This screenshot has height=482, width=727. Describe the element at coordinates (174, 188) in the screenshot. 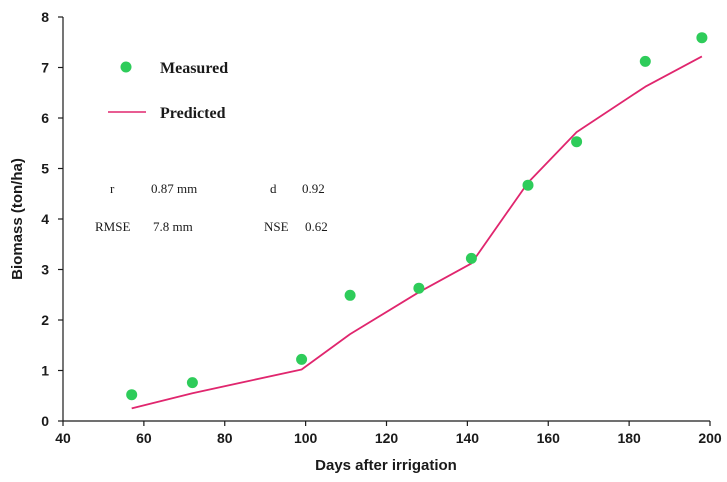

I see `stat-r-value: 0.87 mm` at that location.